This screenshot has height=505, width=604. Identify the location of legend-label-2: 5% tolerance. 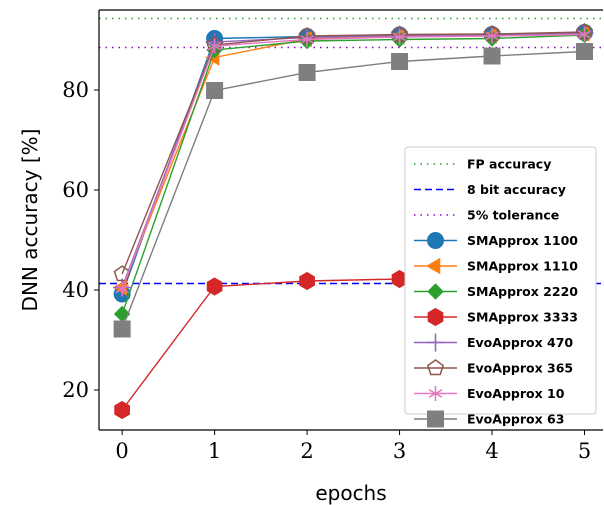
(513, 215).